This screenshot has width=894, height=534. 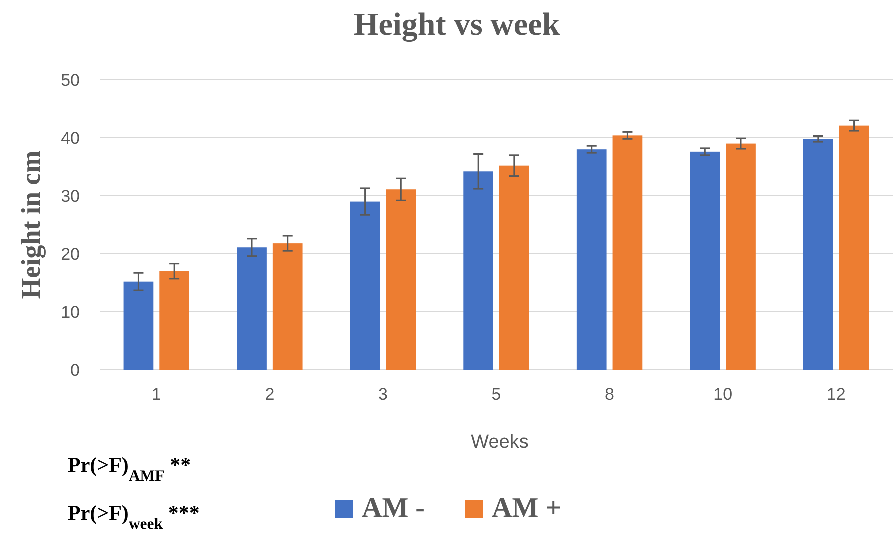 What do you see at coordinates (457, 24) in the screenshot?
I see `chart-title: Height vs week` at bounding box center [457, 24].